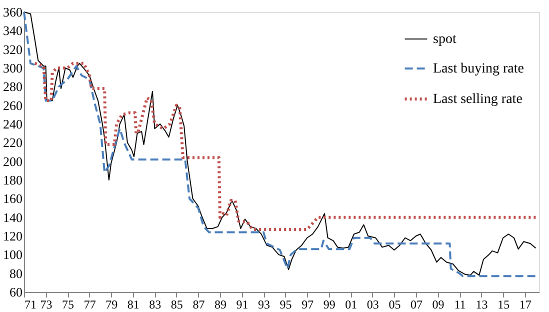 Image resolution: width=549 pixels, height=312 pixels. I want to click on x-tick-label: 09, so click(438, 305).